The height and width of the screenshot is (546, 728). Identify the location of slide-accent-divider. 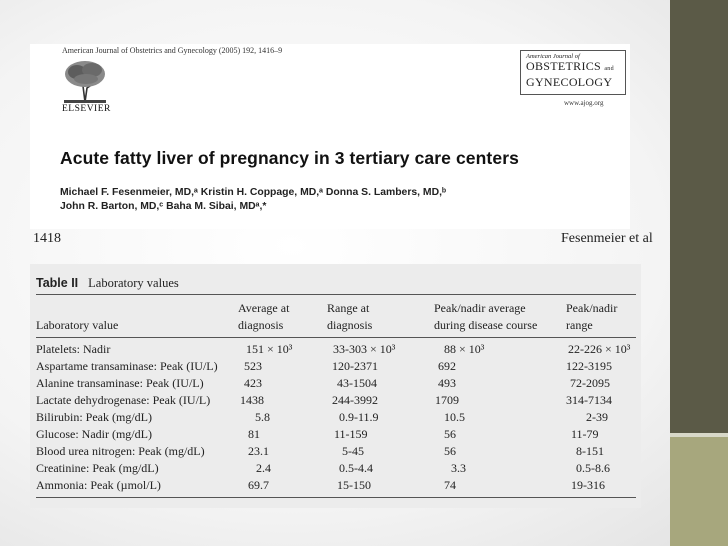
(699, 435).